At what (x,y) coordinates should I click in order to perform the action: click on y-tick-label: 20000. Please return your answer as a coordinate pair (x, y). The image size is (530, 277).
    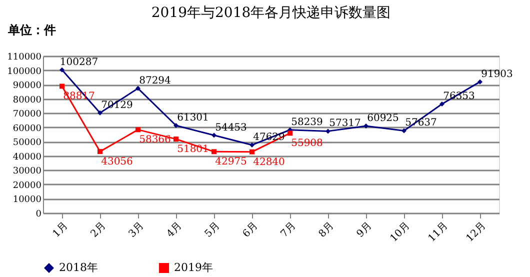
    Looking at the image, I should click on (27, 185).